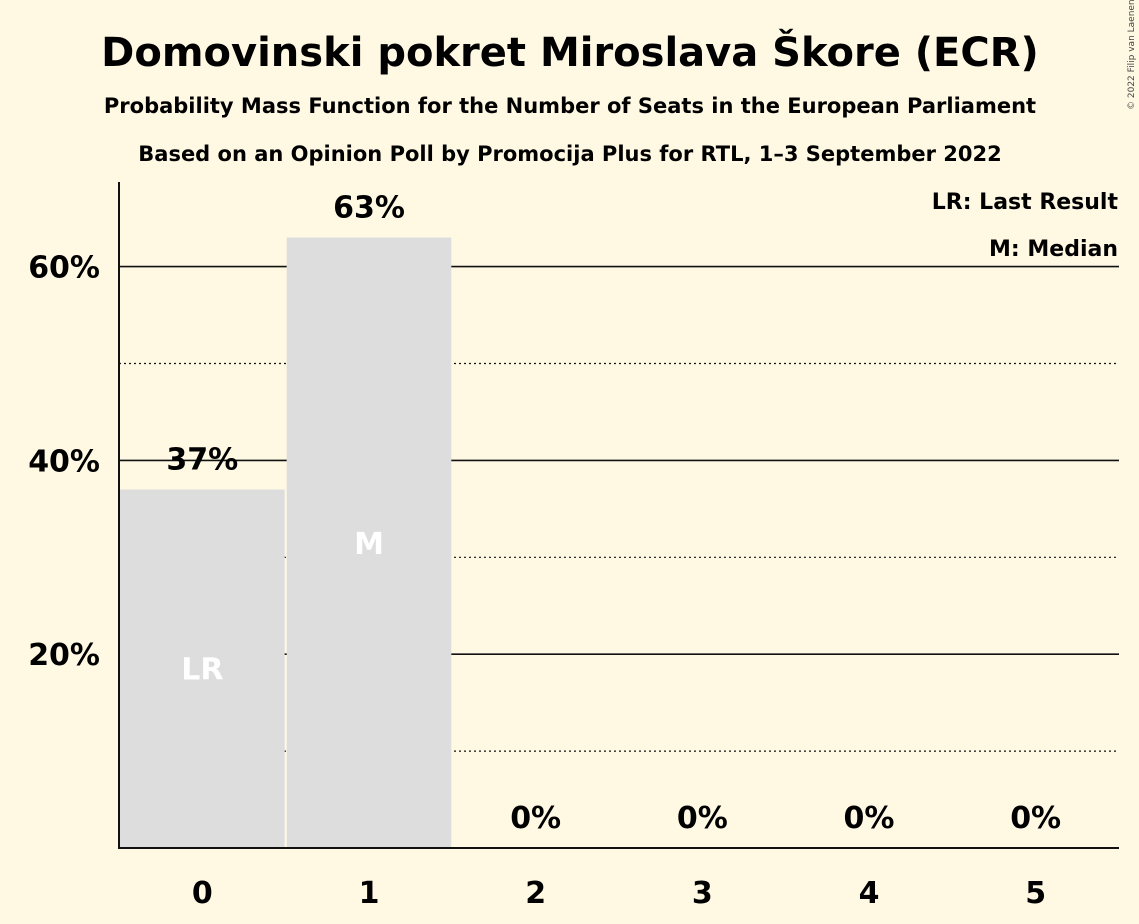 This screenshot has height=924, width=1139. What do you see at coordinates (282, 607) in the screenshot?
I see `bar-markers: LR M` at bounding box center [282, 607].